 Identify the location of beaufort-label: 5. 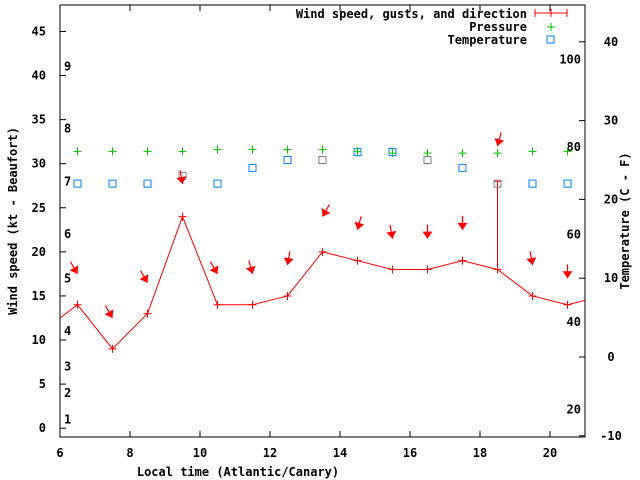
(67, 278).